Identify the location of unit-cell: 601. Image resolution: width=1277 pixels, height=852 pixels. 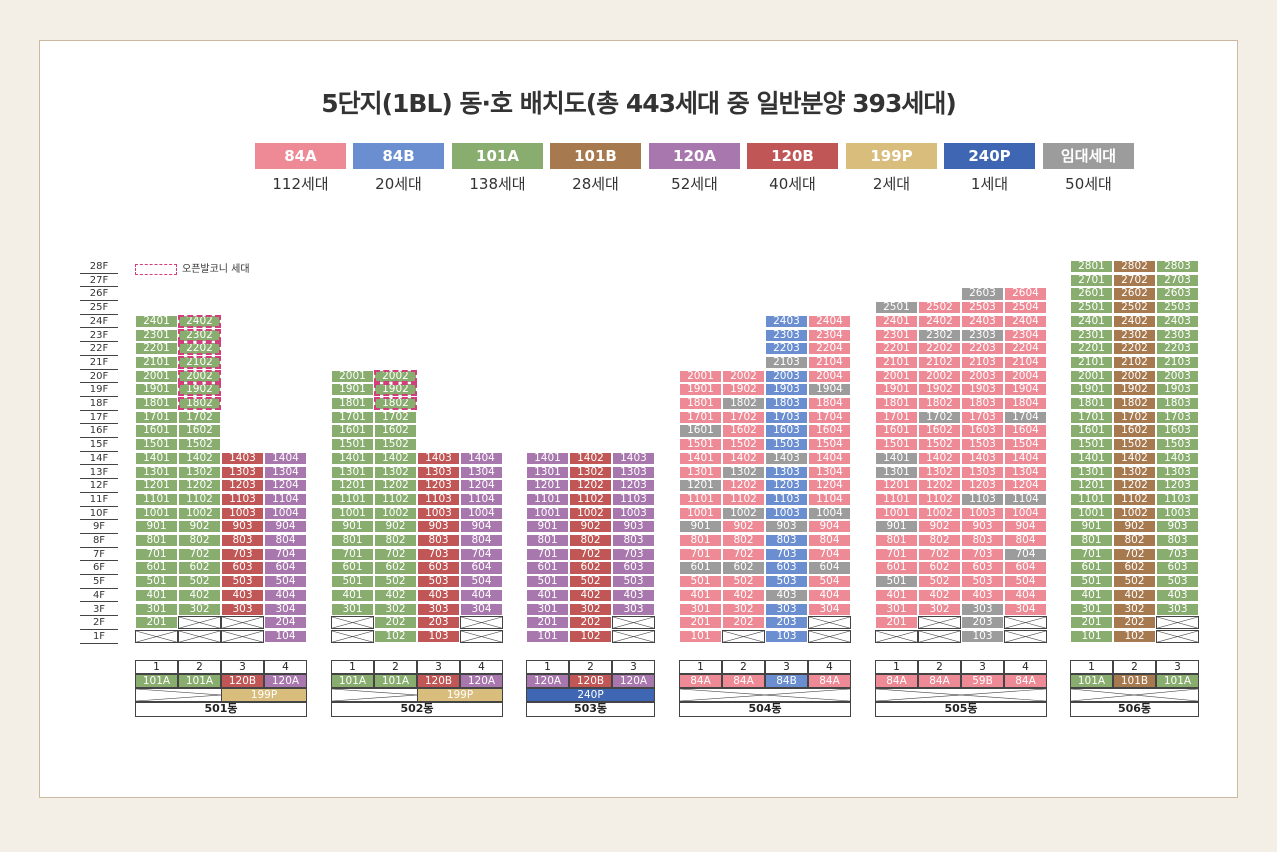
(352, 568).